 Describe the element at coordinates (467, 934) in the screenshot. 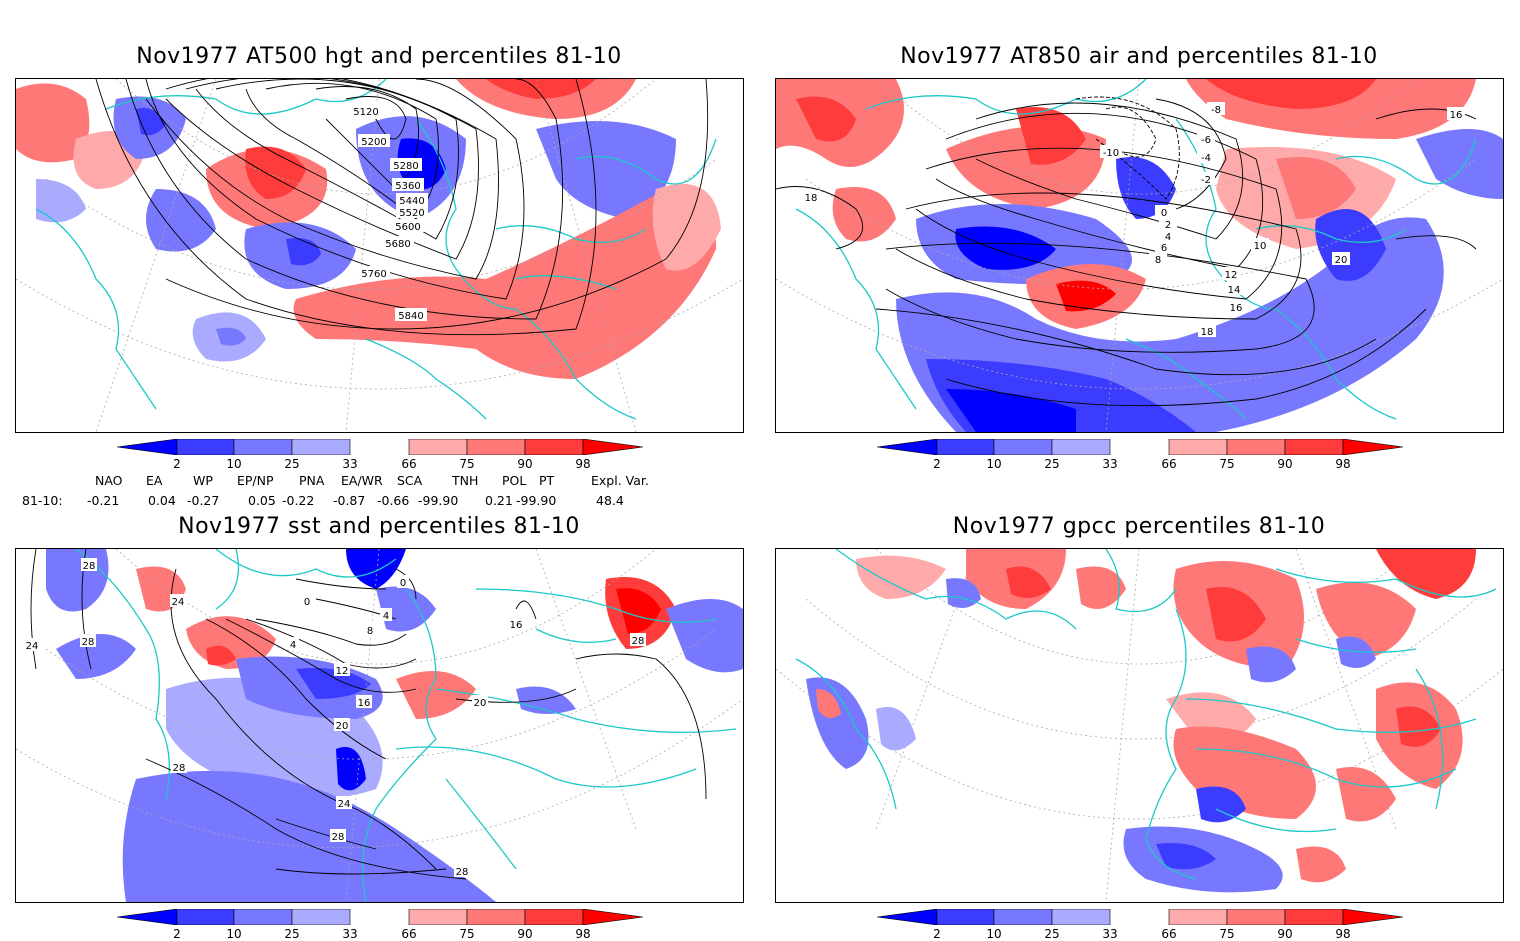

I see `colorbar-tick: 75` at that location.